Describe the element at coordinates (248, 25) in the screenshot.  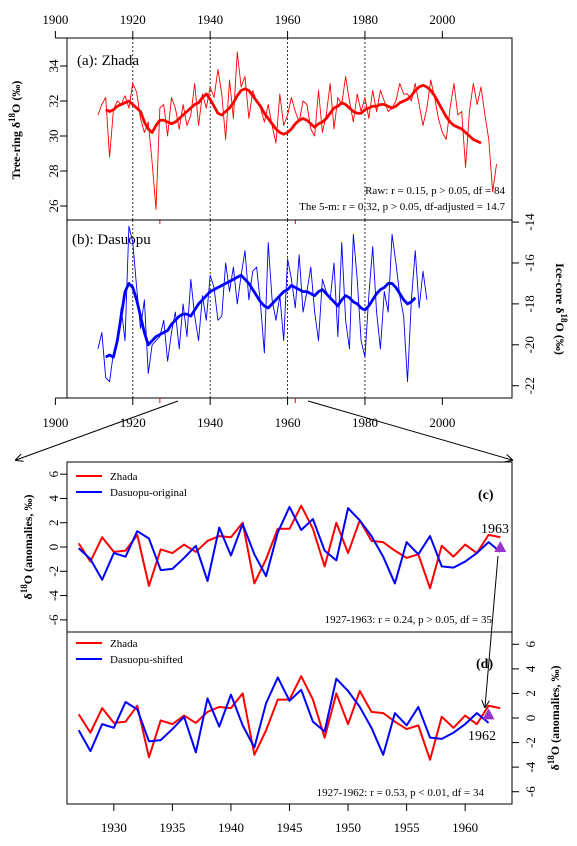
I see `top-x-axis-upper: 1900 1920 1940 1960 1980 2000` at that location.